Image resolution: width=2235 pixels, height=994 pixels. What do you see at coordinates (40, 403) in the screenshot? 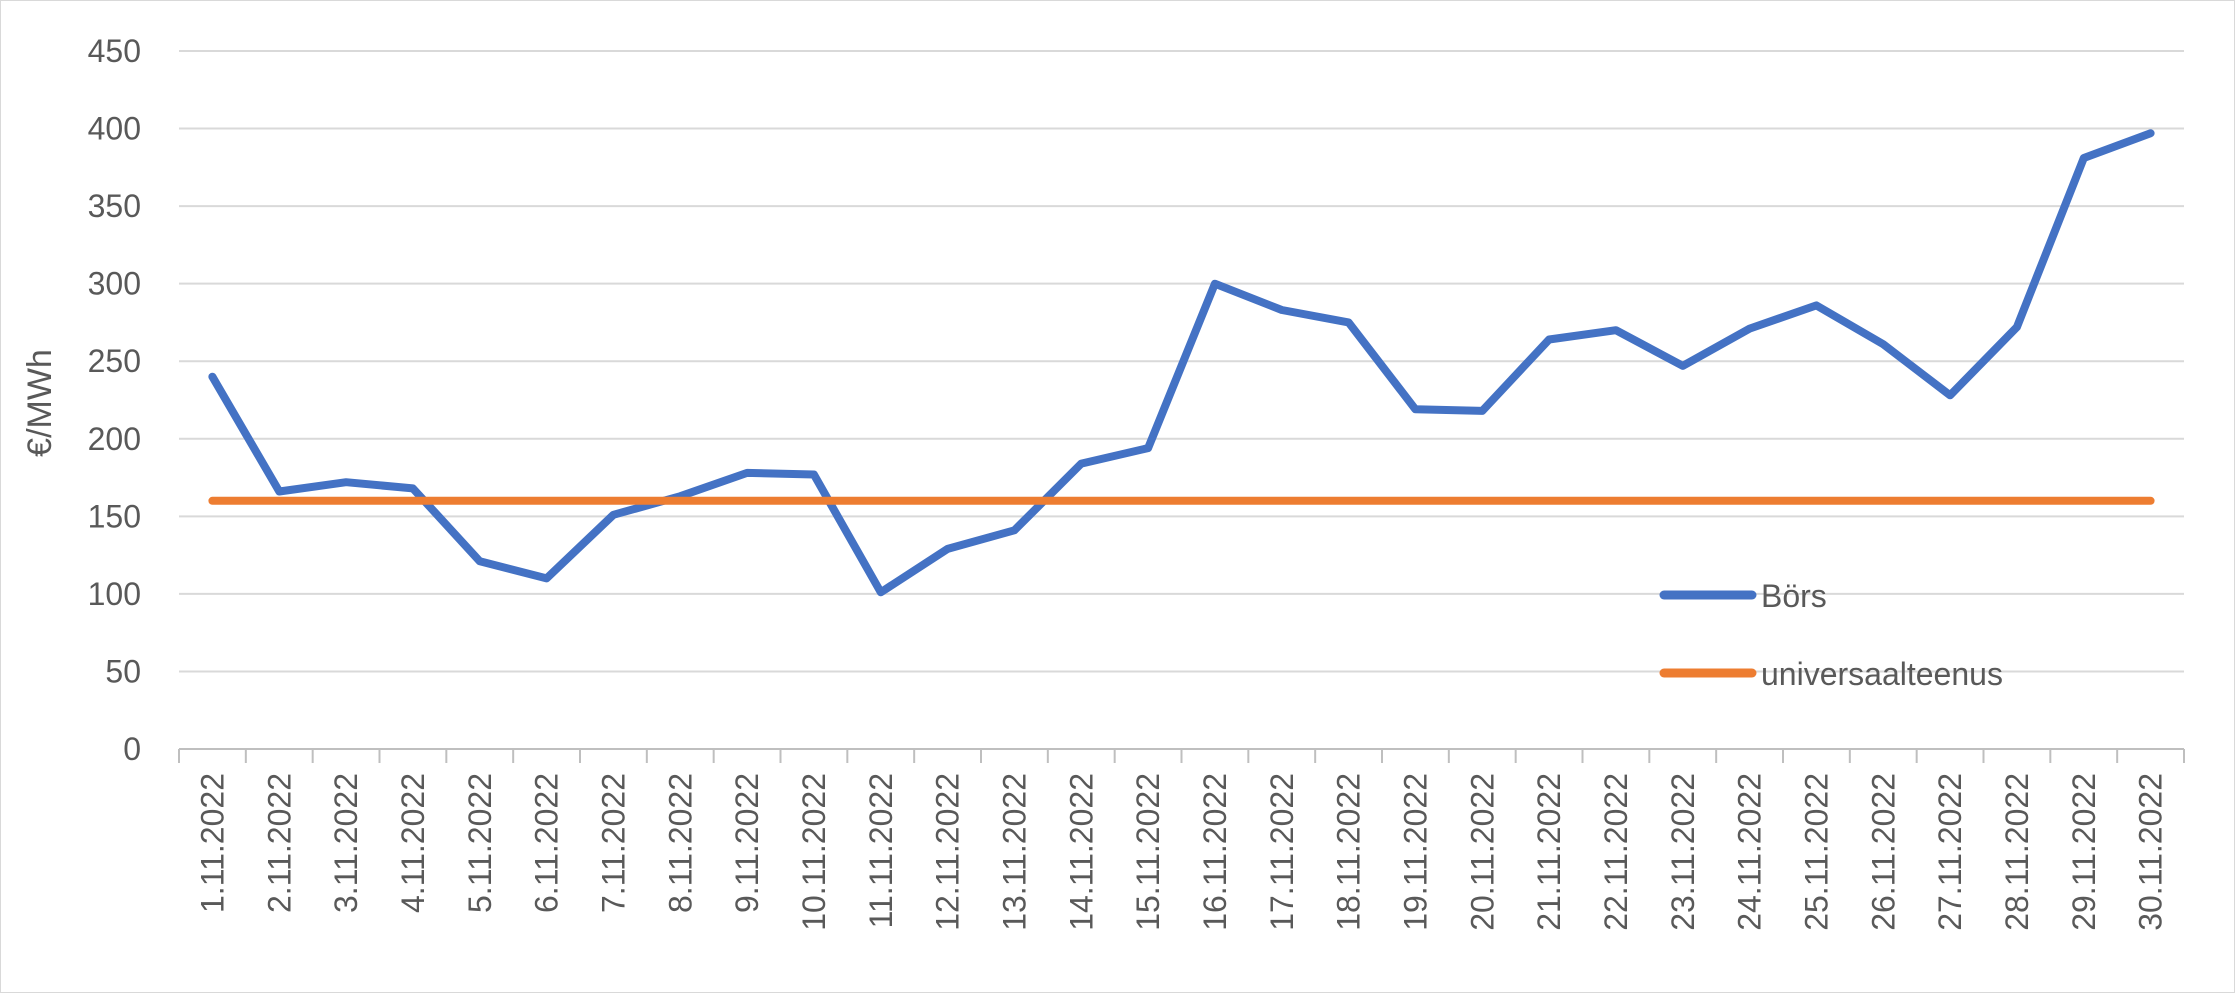
I see `y-axis-title: €/MWh` at bounding box center [40, 403].